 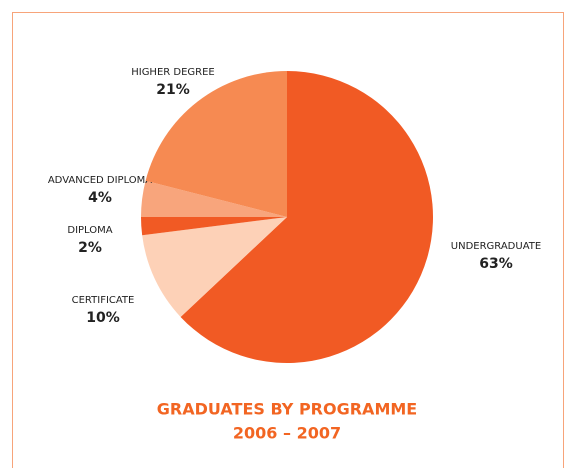 What do you see at coordinates (100, 180) in the screenshot?
I see `slice-label: ADVANCED DIPLOMA` at bounding box center [100, 180].